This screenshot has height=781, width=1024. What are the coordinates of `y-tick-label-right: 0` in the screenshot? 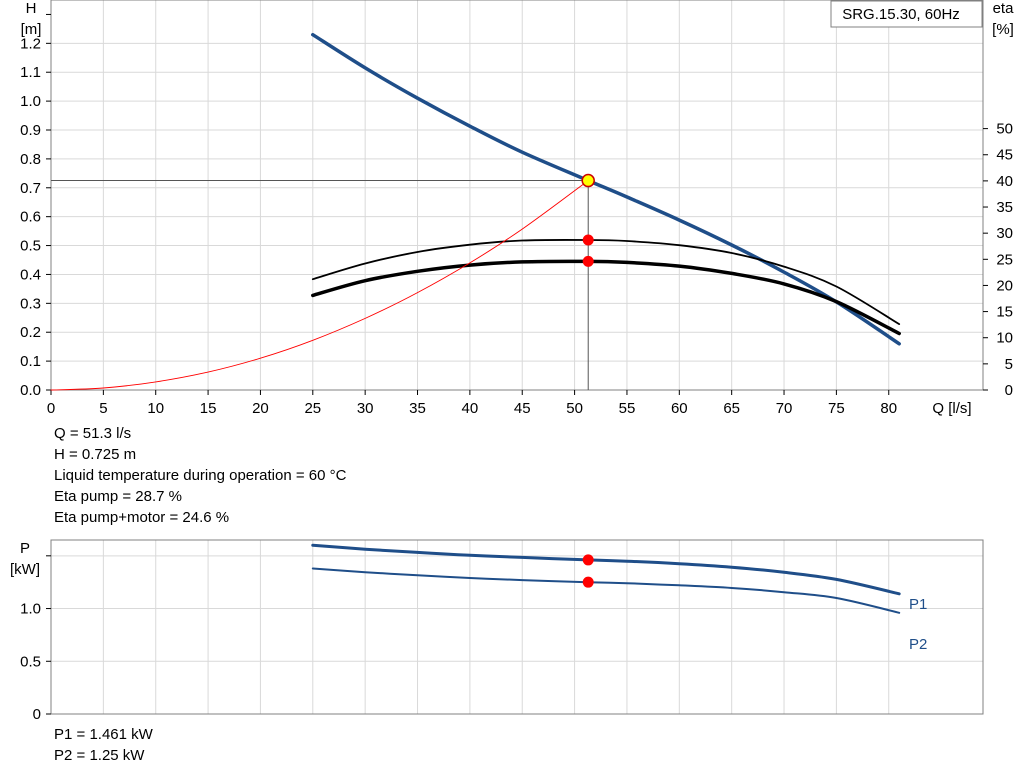 It's located at (1009, 390).